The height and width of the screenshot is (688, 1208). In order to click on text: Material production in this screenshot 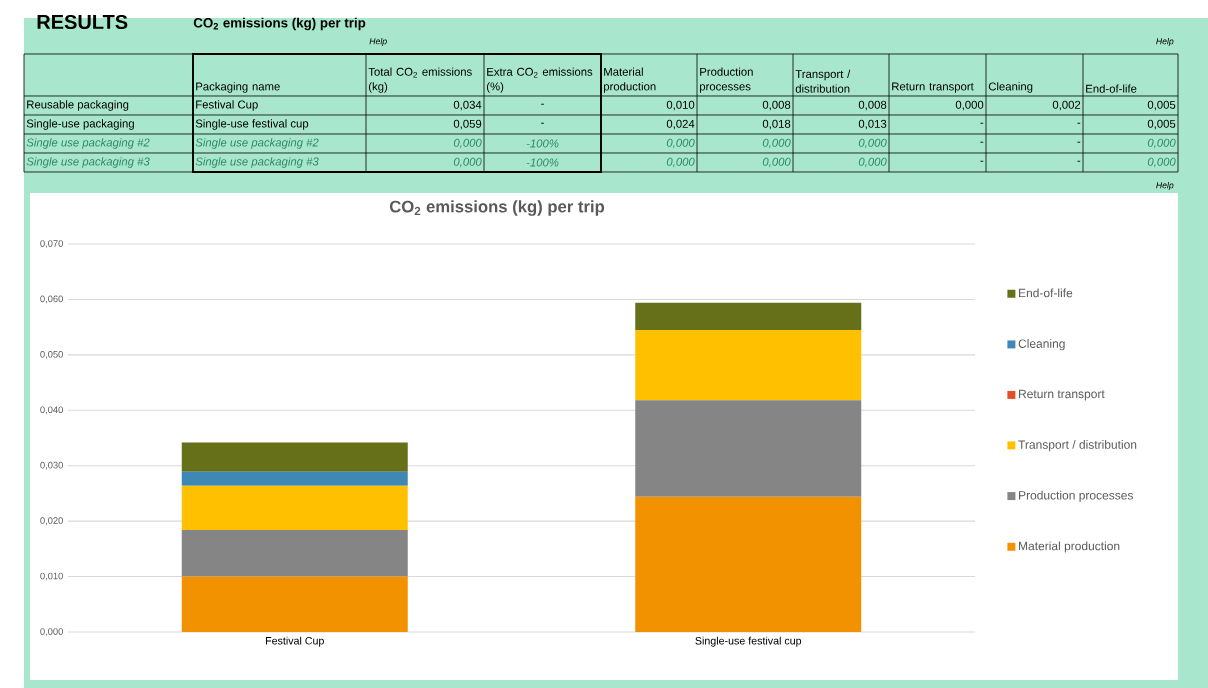, I will do `click(630, 80)`.